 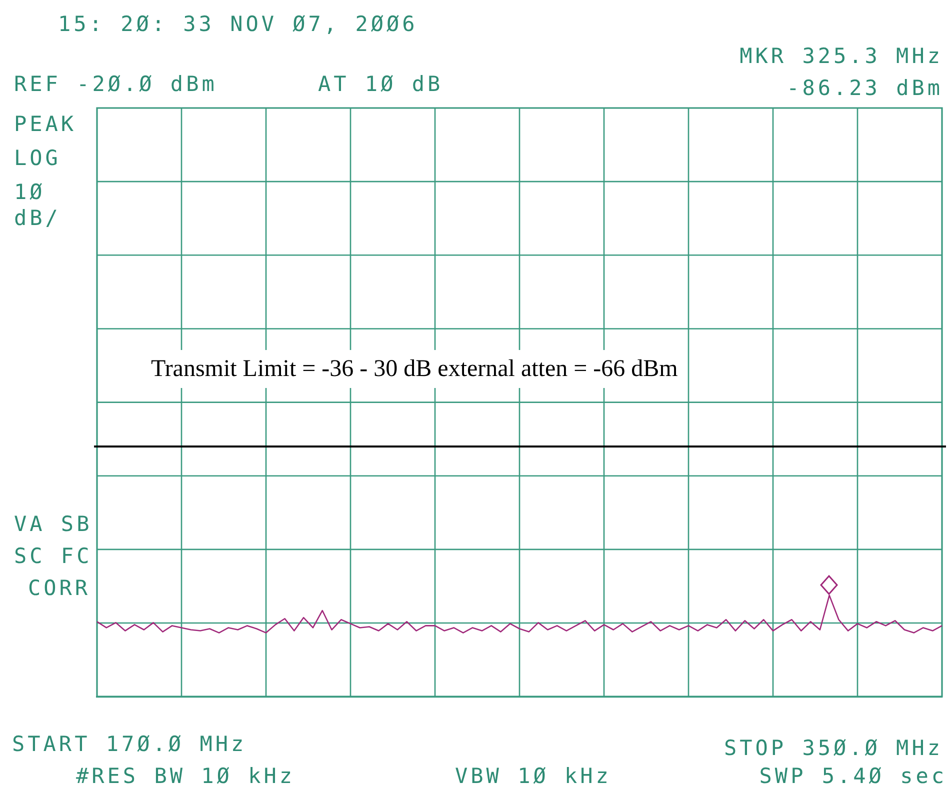 I want to click on text: CORR, so click(x=59, y=588).